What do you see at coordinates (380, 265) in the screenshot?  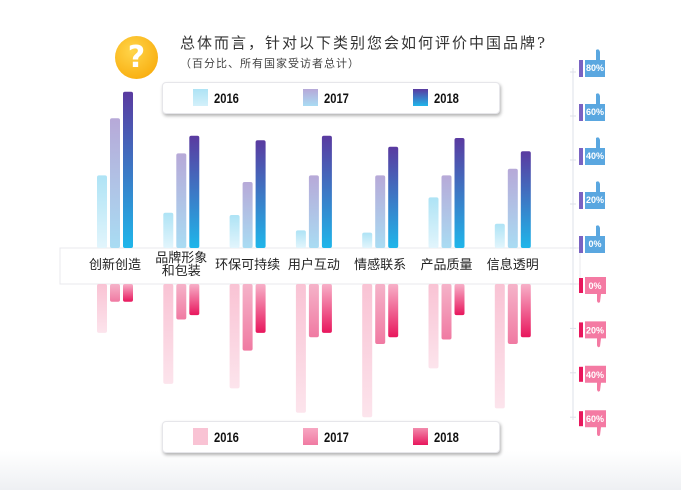 I see `category-label: 情感联系` at bounding box center [380, 265].